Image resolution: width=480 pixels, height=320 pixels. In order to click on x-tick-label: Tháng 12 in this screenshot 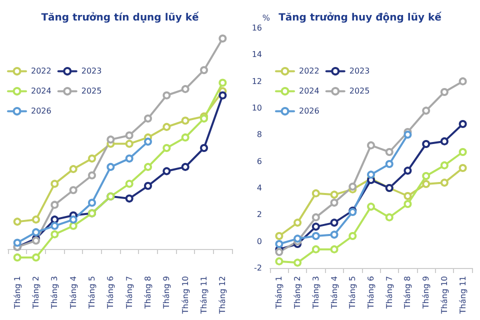, I will do `click(223, 295)`.